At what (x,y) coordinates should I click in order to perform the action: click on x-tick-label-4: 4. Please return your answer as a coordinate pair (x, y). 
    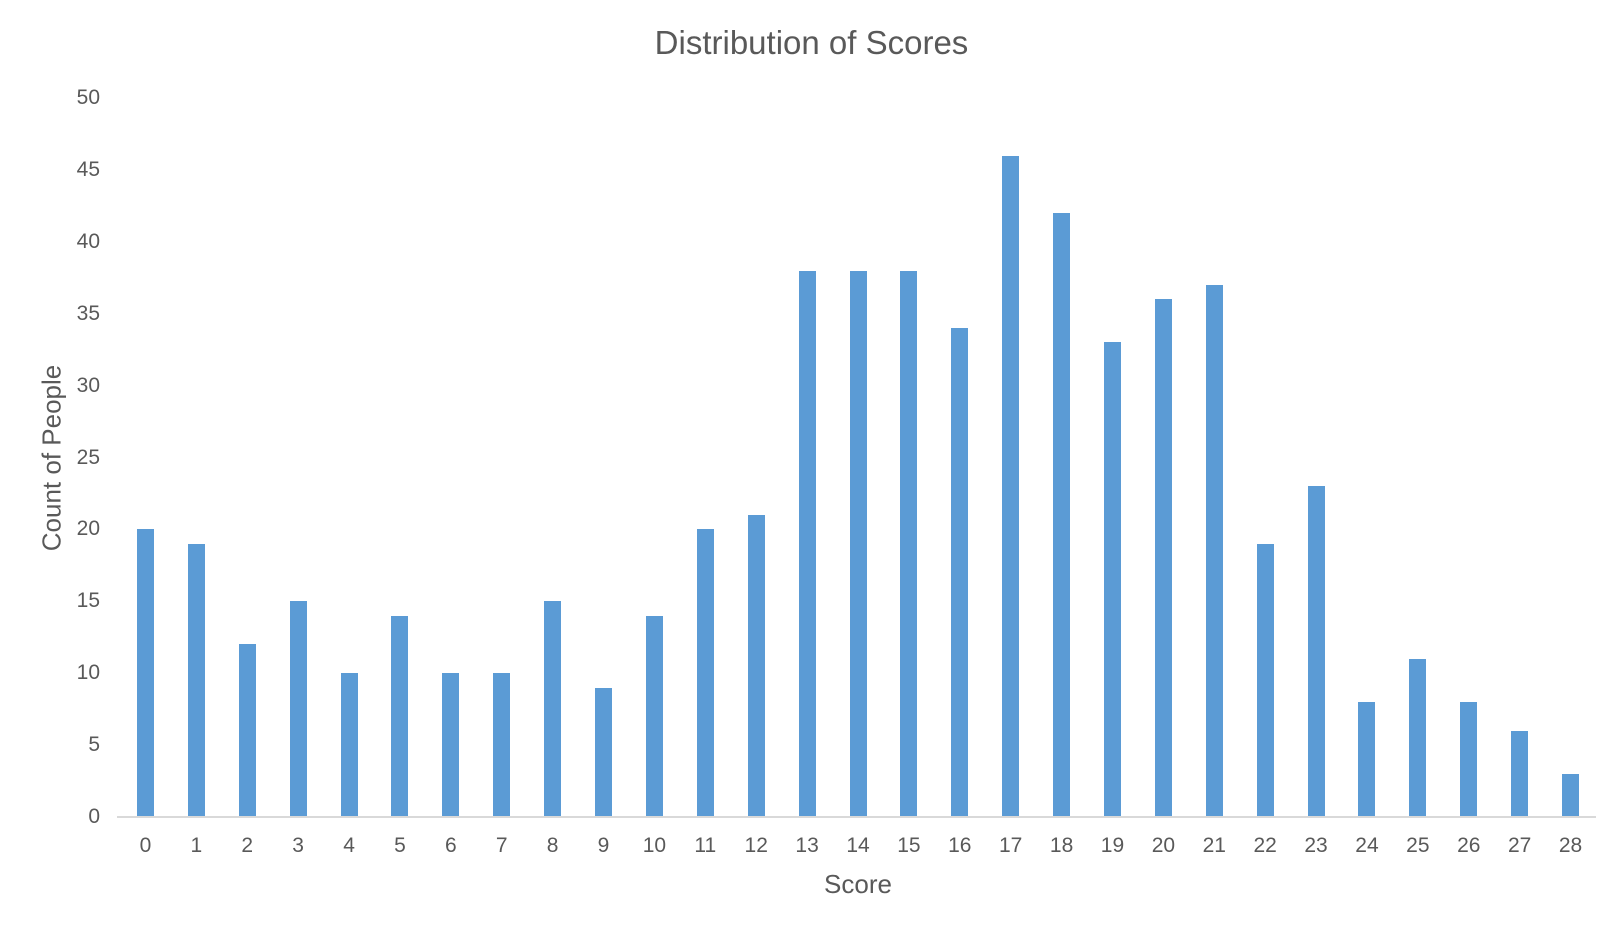
    Looking at the image, I should click on (349, 845).